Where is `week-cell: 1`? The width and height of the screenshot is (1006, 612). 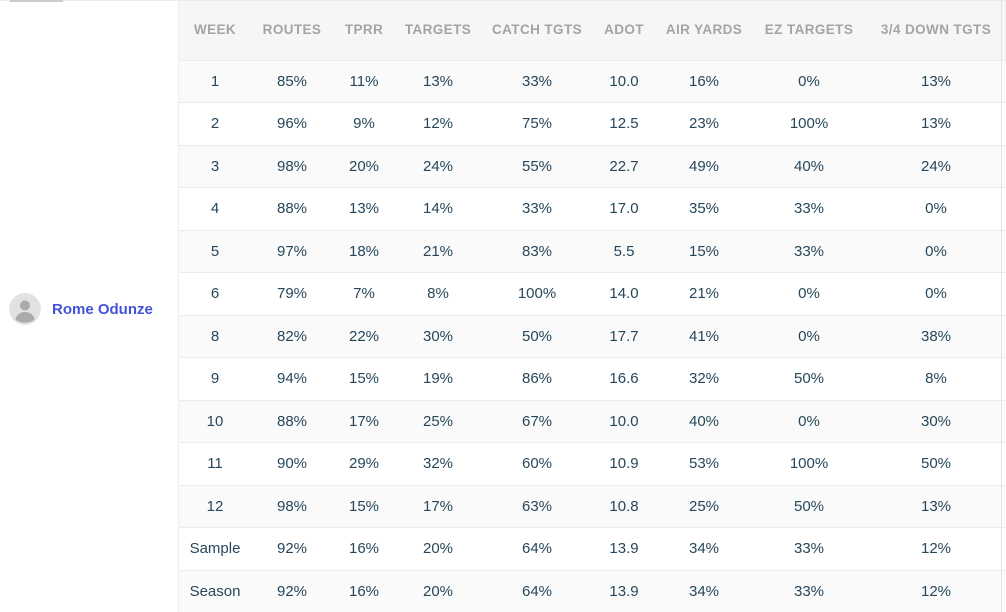 week-cell: 1 is located at coordinates (215, 81).